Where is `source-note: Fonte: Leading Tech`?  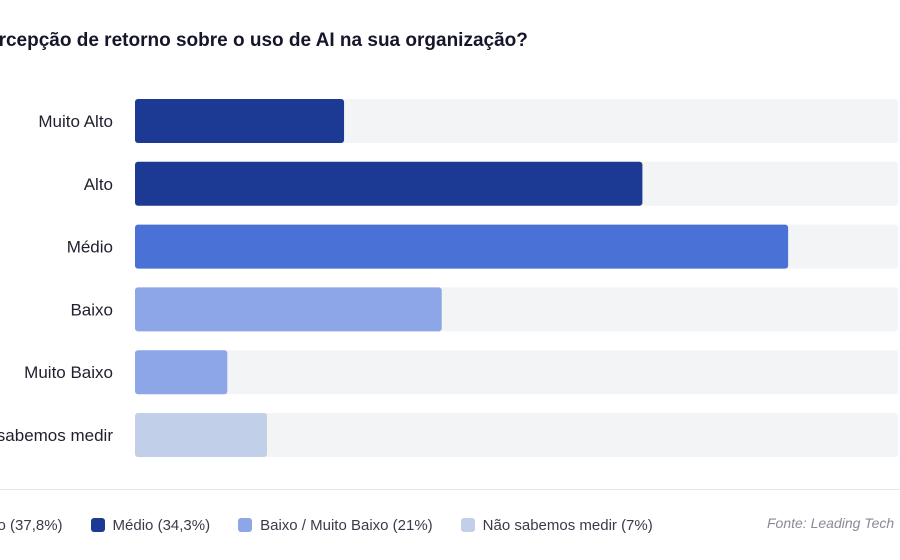
source-note: Fonte: Leading Tech is located at coordinates (831, 523).